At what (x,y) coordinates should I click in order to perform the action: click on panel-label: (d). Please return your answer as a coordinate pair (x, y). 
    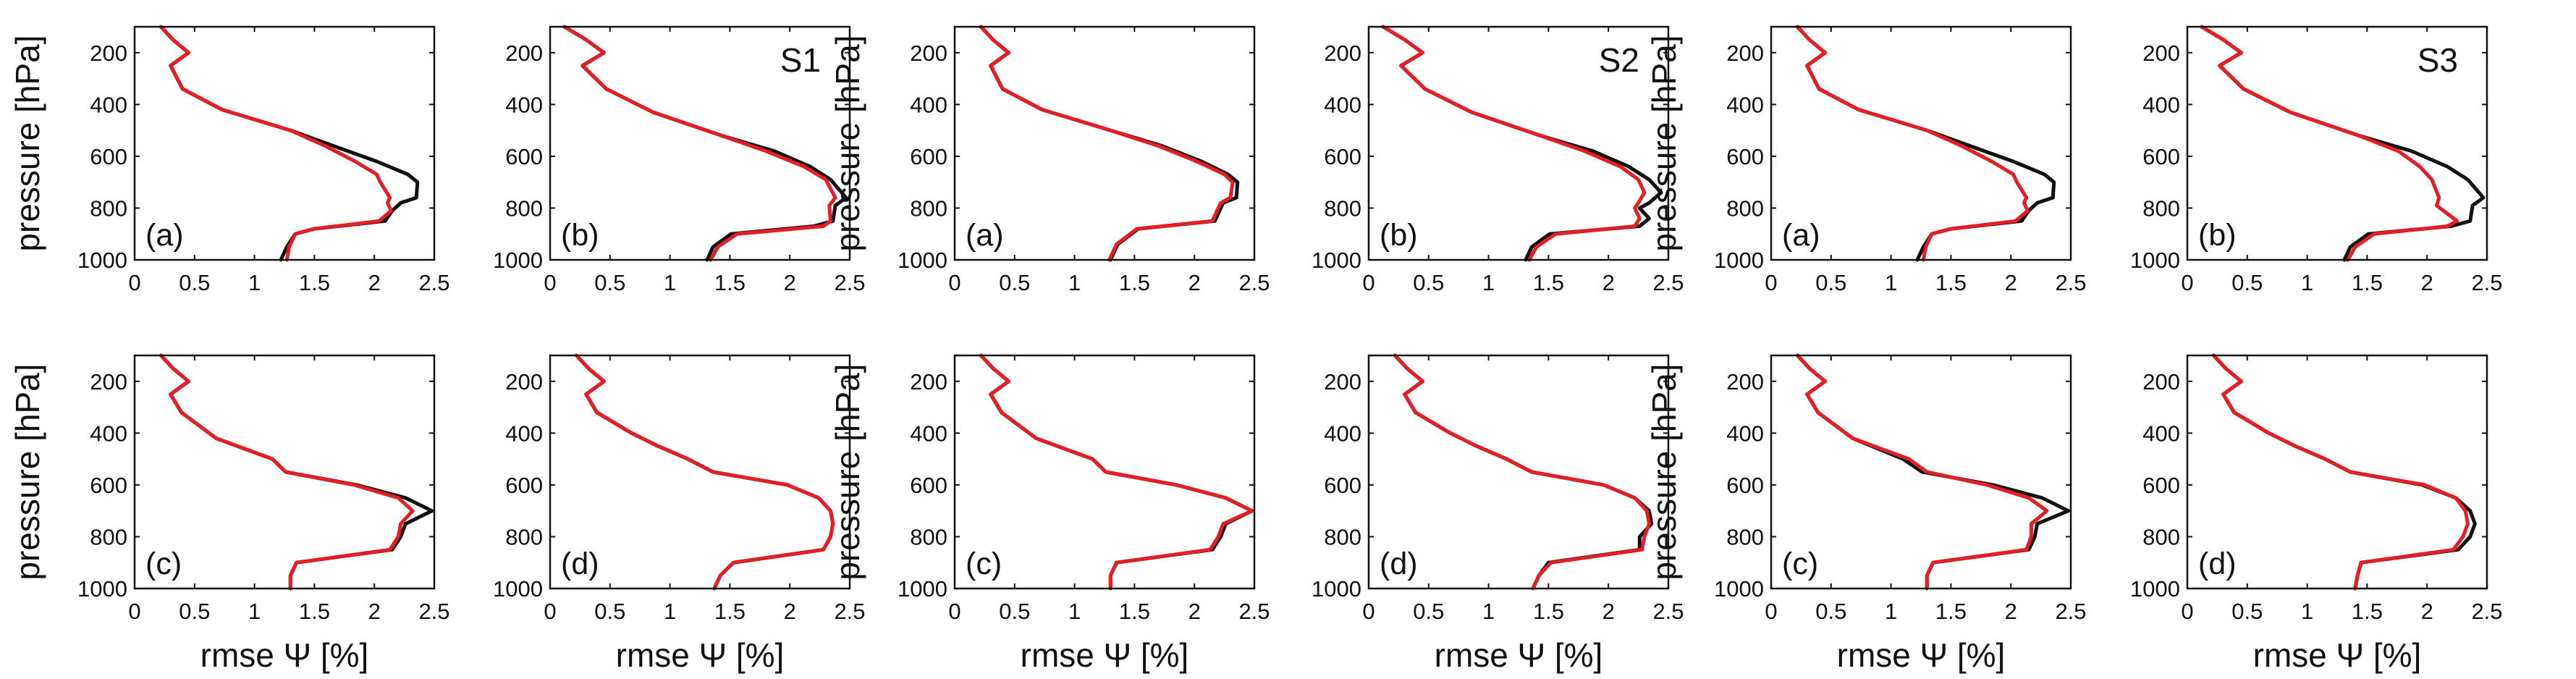
    Looking at the image, I should click on (1399, 564).